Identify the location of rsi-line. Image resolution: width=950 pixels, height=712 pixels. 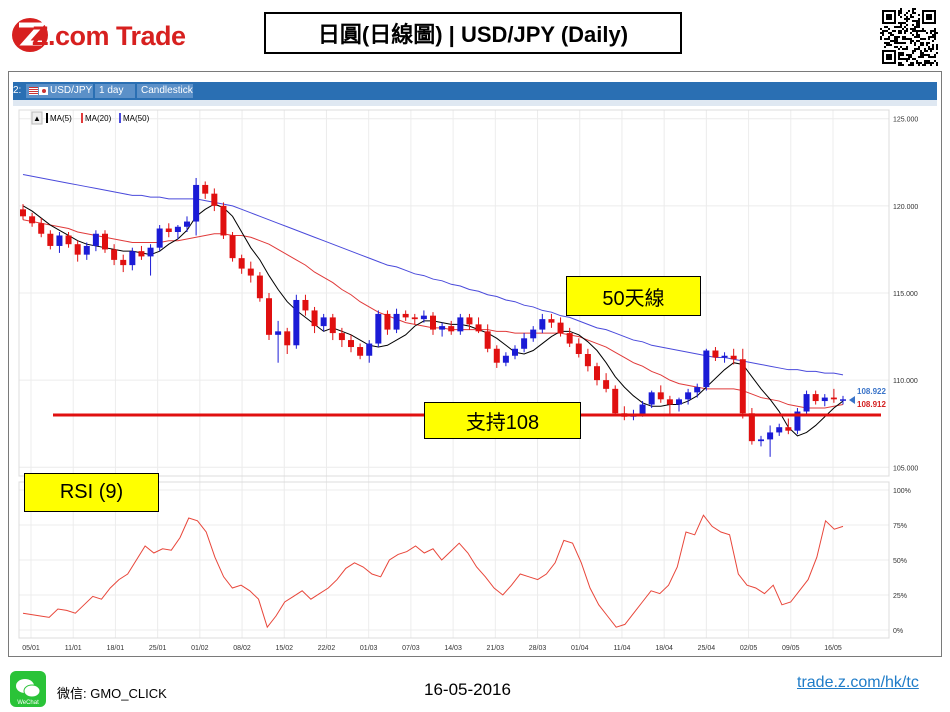
(433, 571).